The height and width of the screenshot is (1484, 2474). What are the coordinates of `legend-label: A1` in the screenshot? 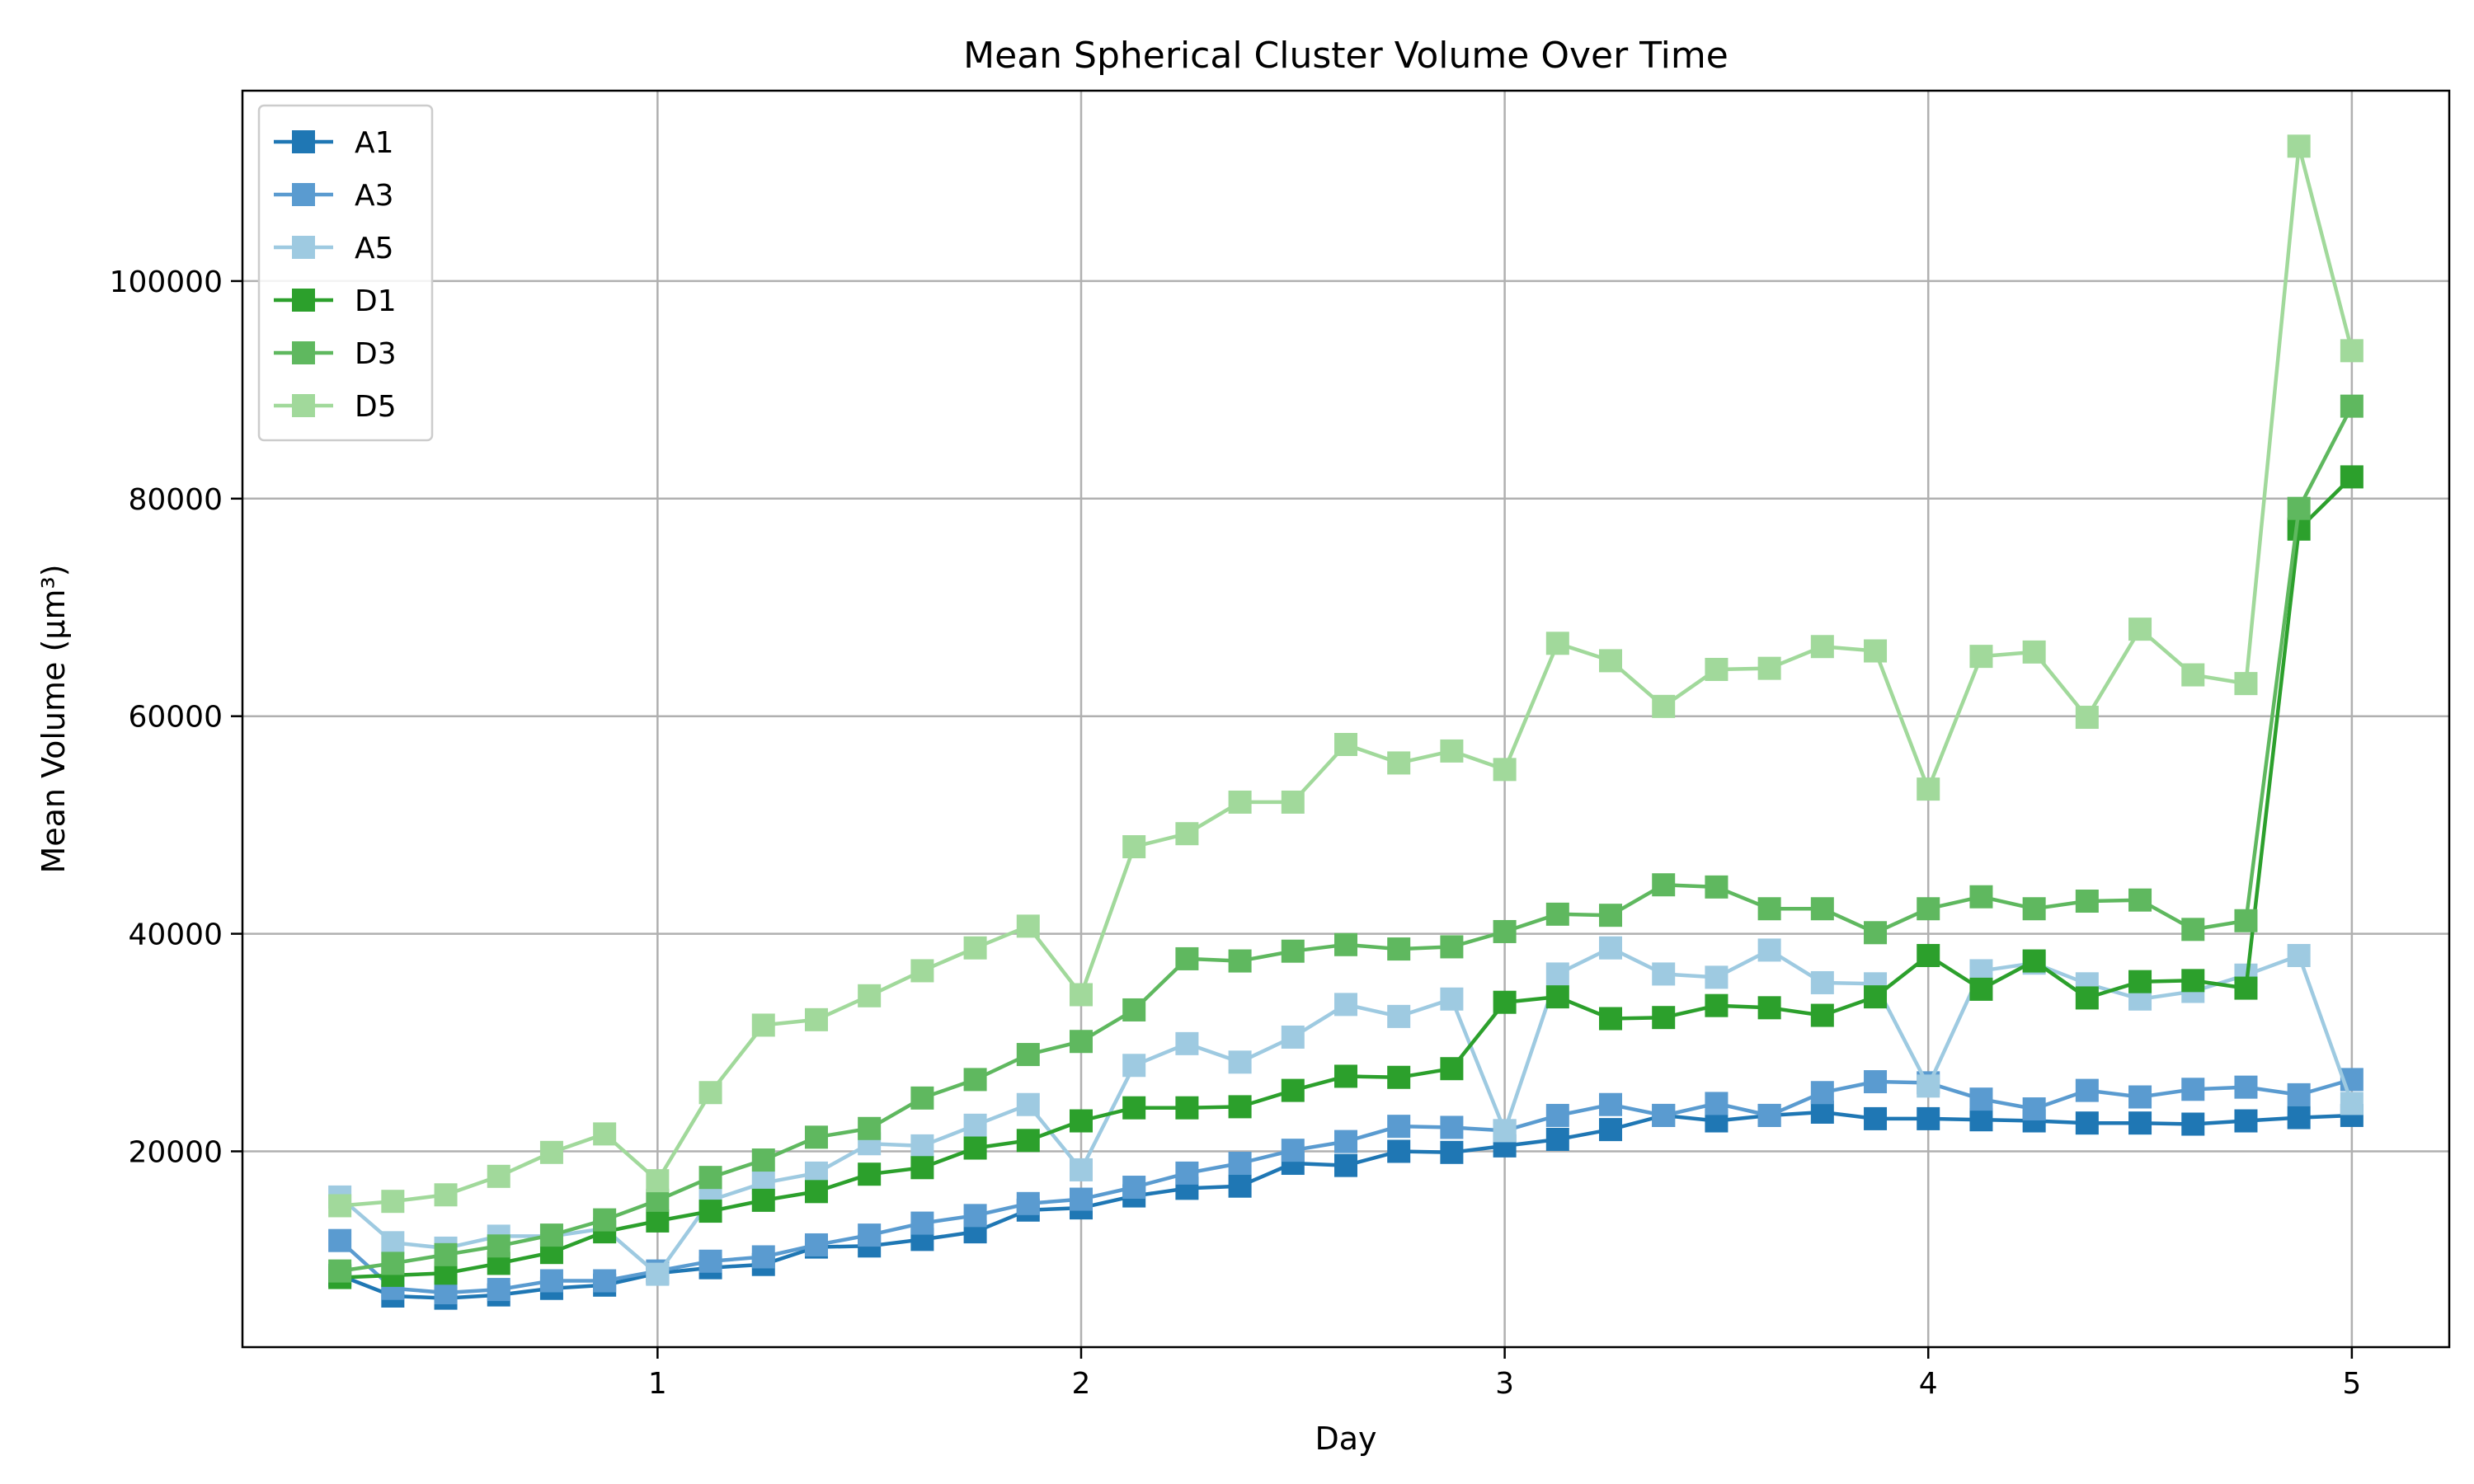 It's located at (374, 143).